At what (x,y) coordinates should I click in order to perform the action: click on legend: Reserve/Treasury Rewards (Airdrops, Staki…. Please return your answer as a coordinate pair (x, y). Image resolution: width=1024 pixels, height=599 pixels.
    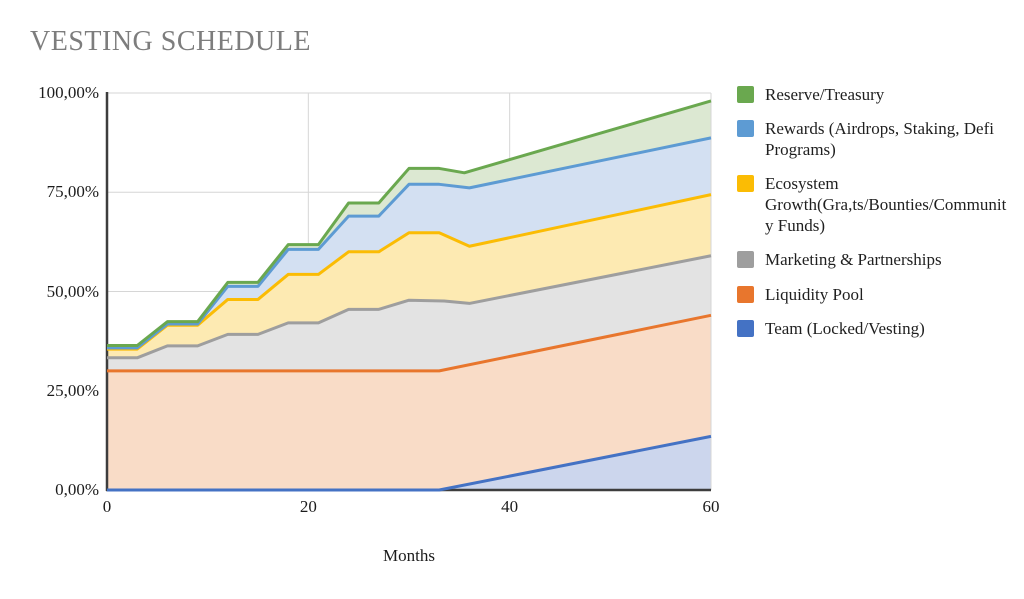
    Looking at the image, I should click on (873, 211).